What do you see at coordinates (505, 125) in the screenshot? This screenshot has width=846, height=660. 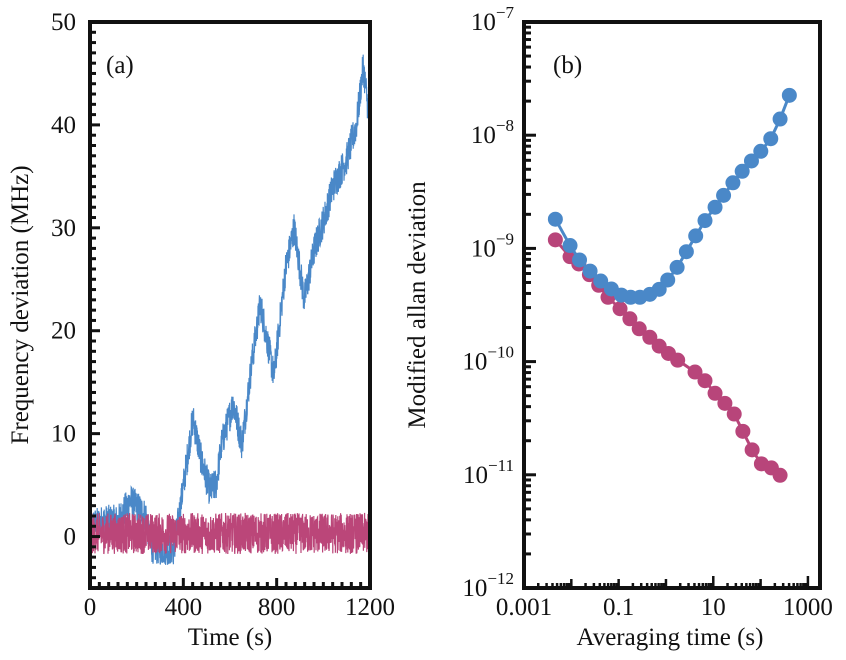 I see `tick-exponent: −8` at bounding box center [505, 125].